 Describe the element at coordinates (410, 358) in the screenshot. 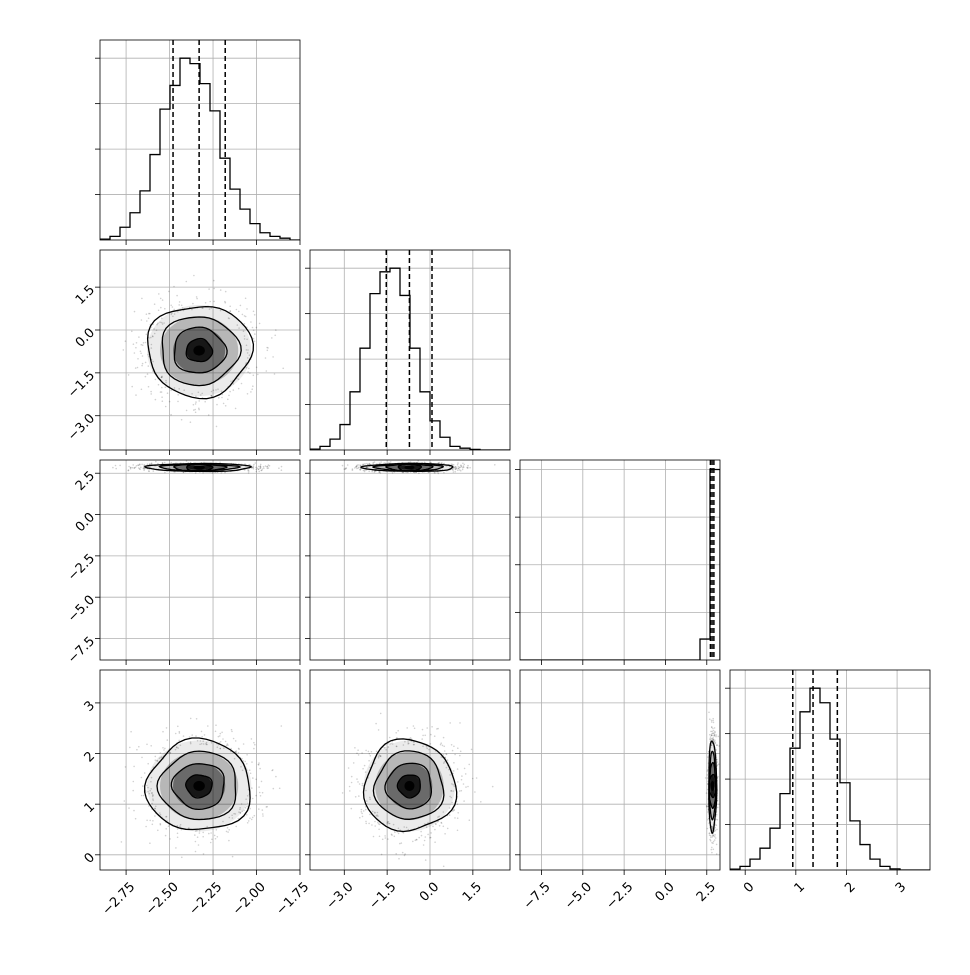

I see `histogram-step-line` at that location.